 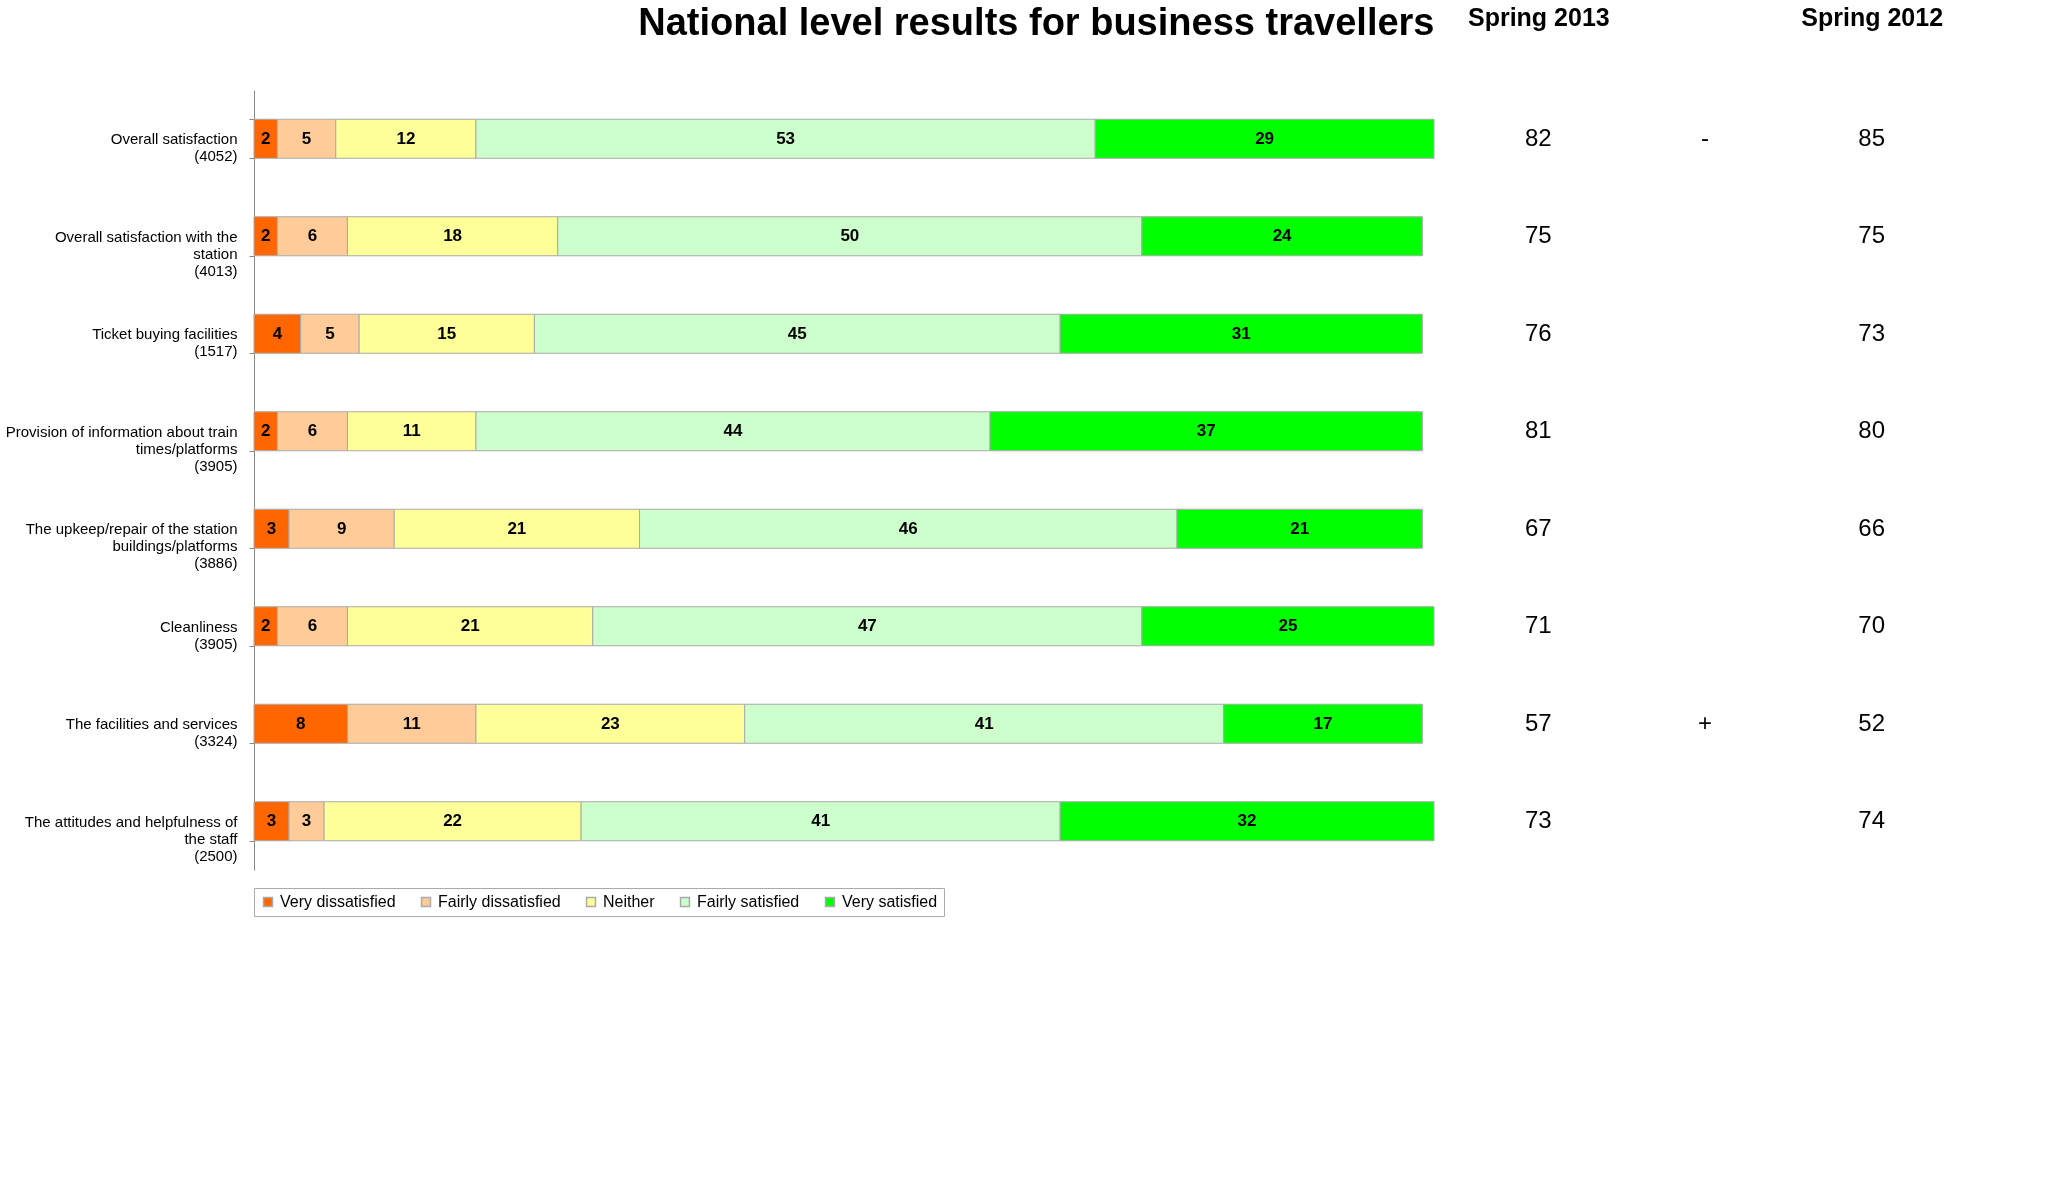 What do you see at coordinates (797, 333) in the screenshot?
I see `data-label: 45` at bounding box center [797, 333].